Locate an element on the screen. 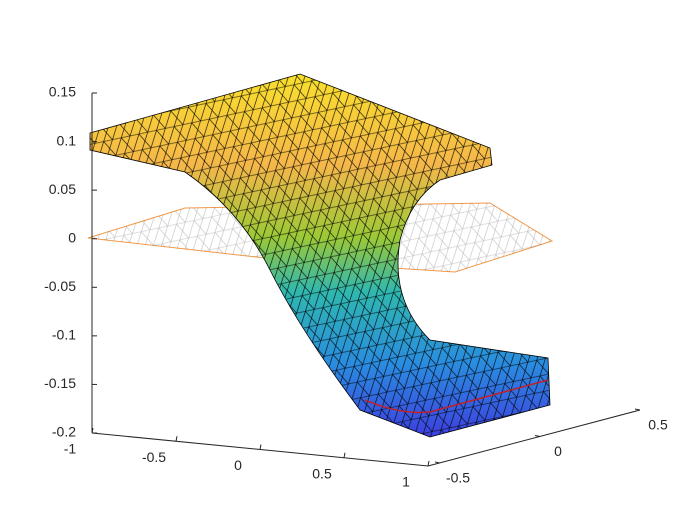  x-tick-label: -0.5 is located at coordinates (154, 457).